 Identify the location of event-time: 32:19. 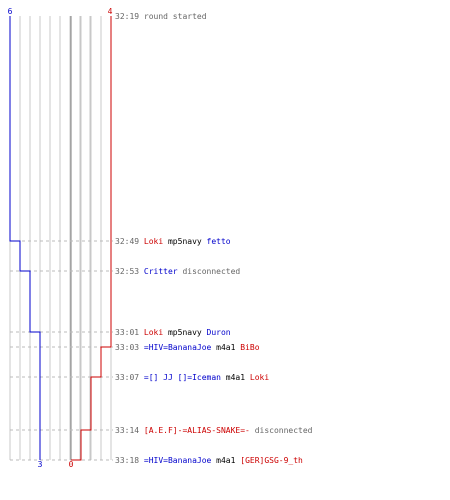
(129, 16).